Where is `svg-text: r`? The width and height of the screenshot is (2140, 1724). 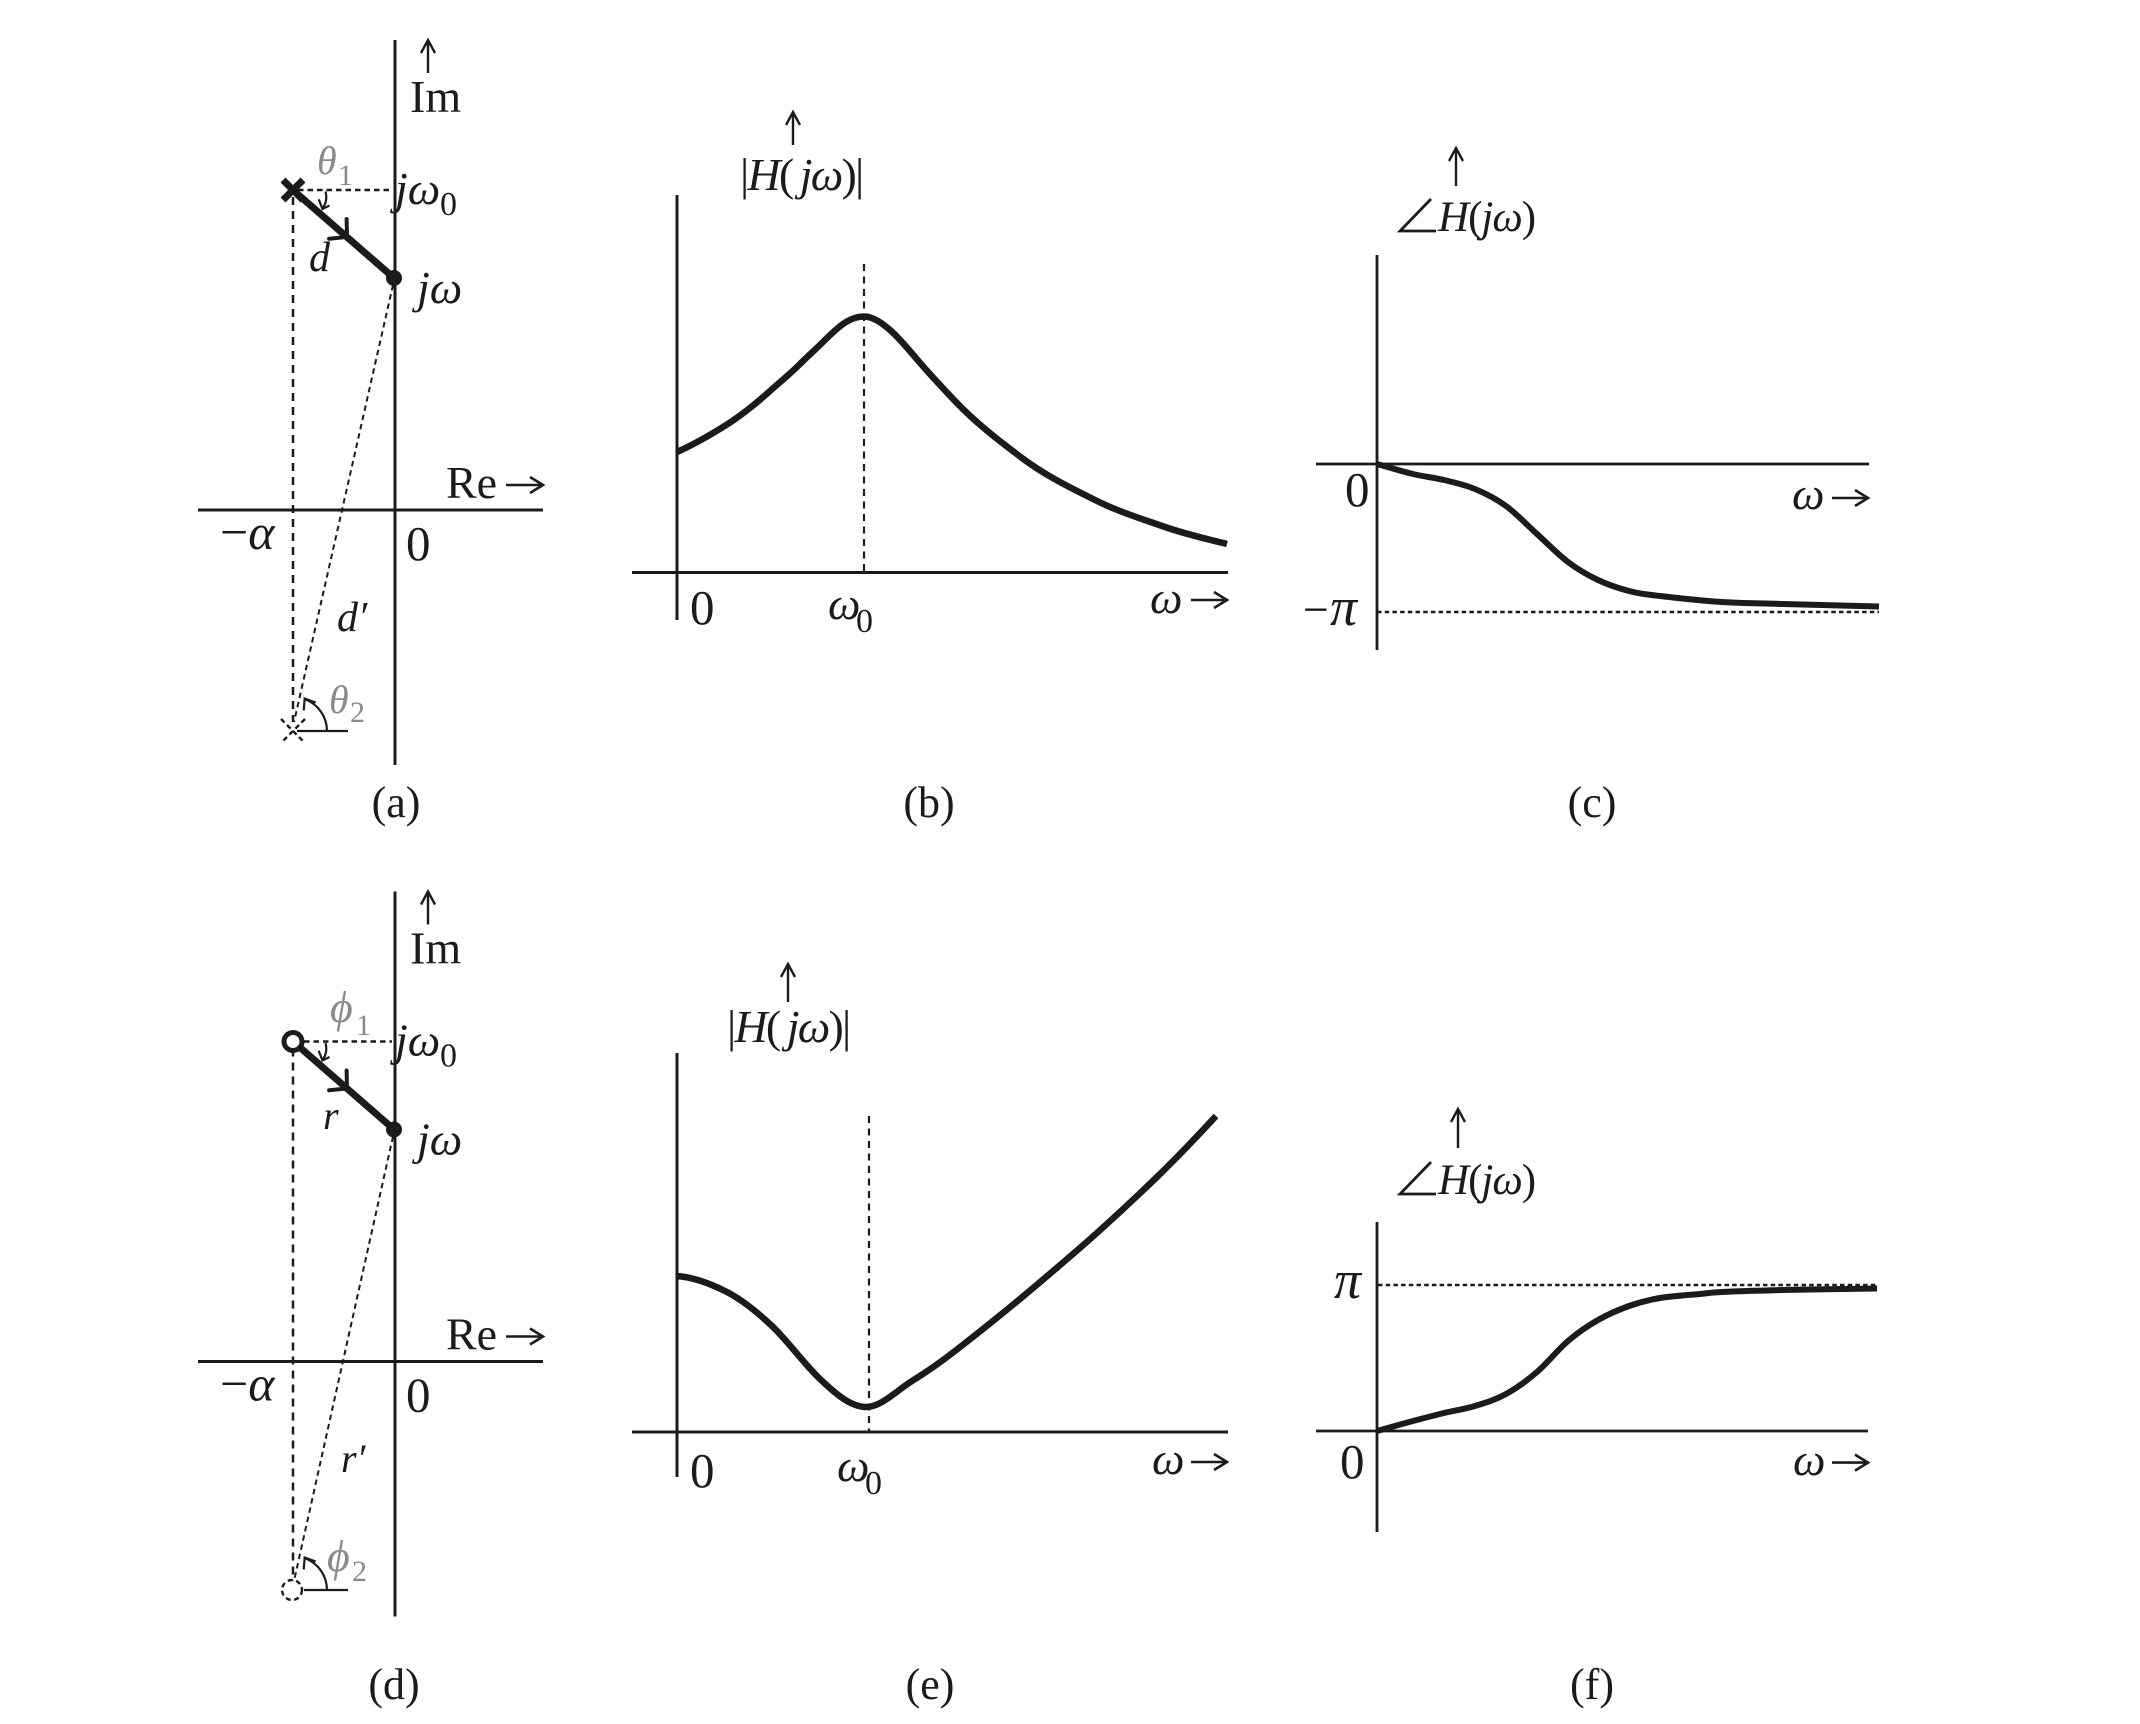
svg-text: r is located at coordinates (331, 1115).